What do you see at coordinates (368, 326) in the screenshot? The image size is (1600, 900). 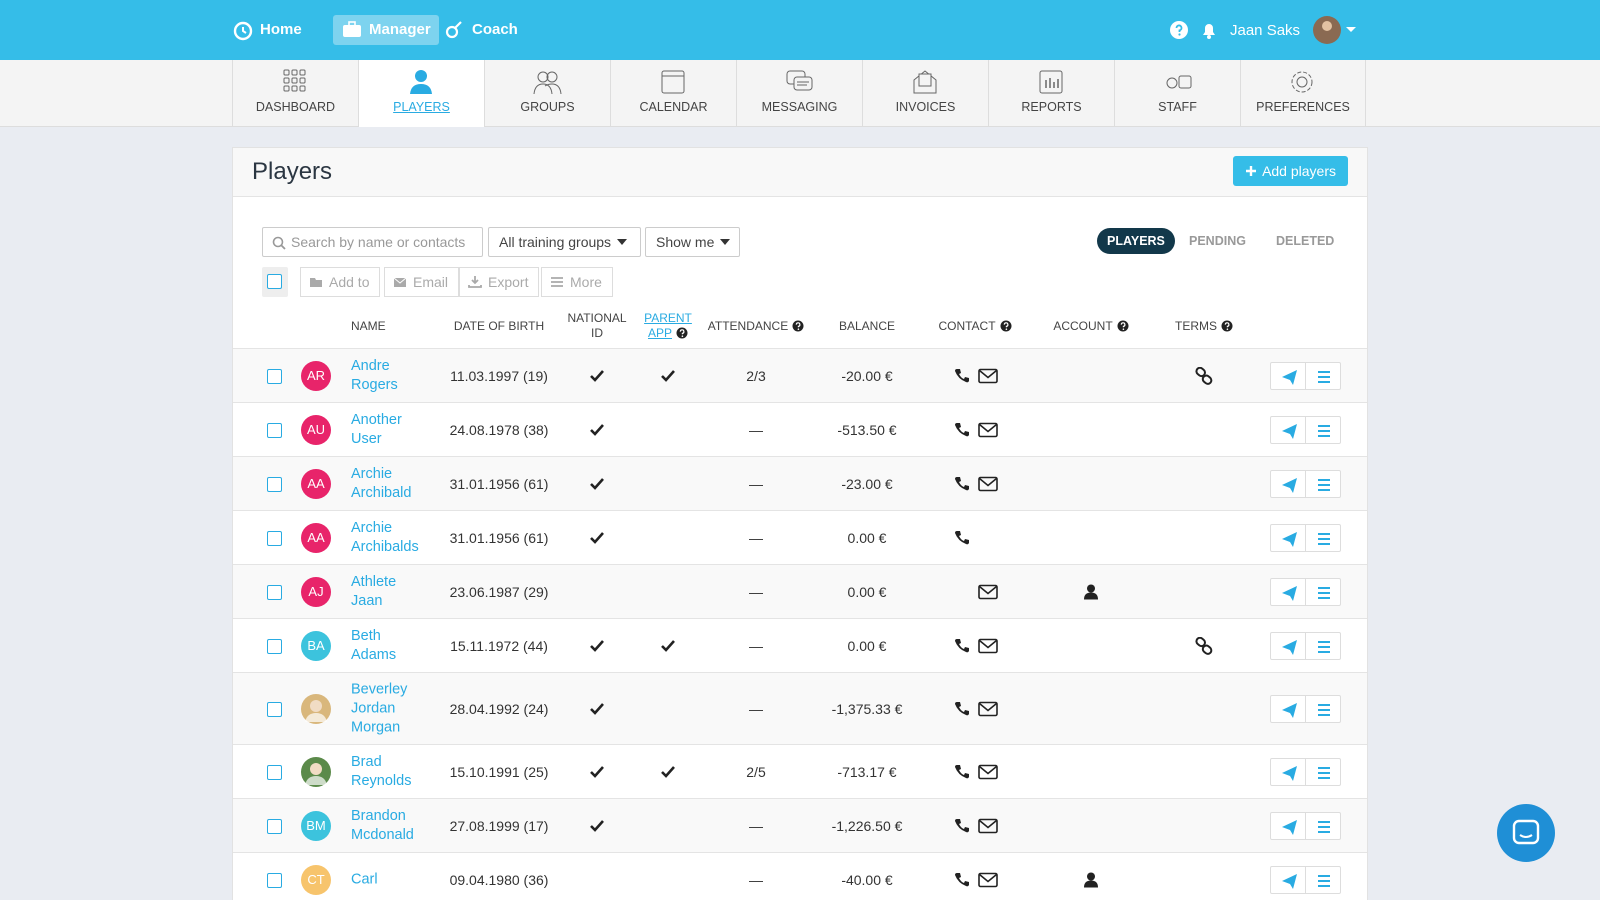 I see `column-header: NAME` at bounding box center [368, 326].